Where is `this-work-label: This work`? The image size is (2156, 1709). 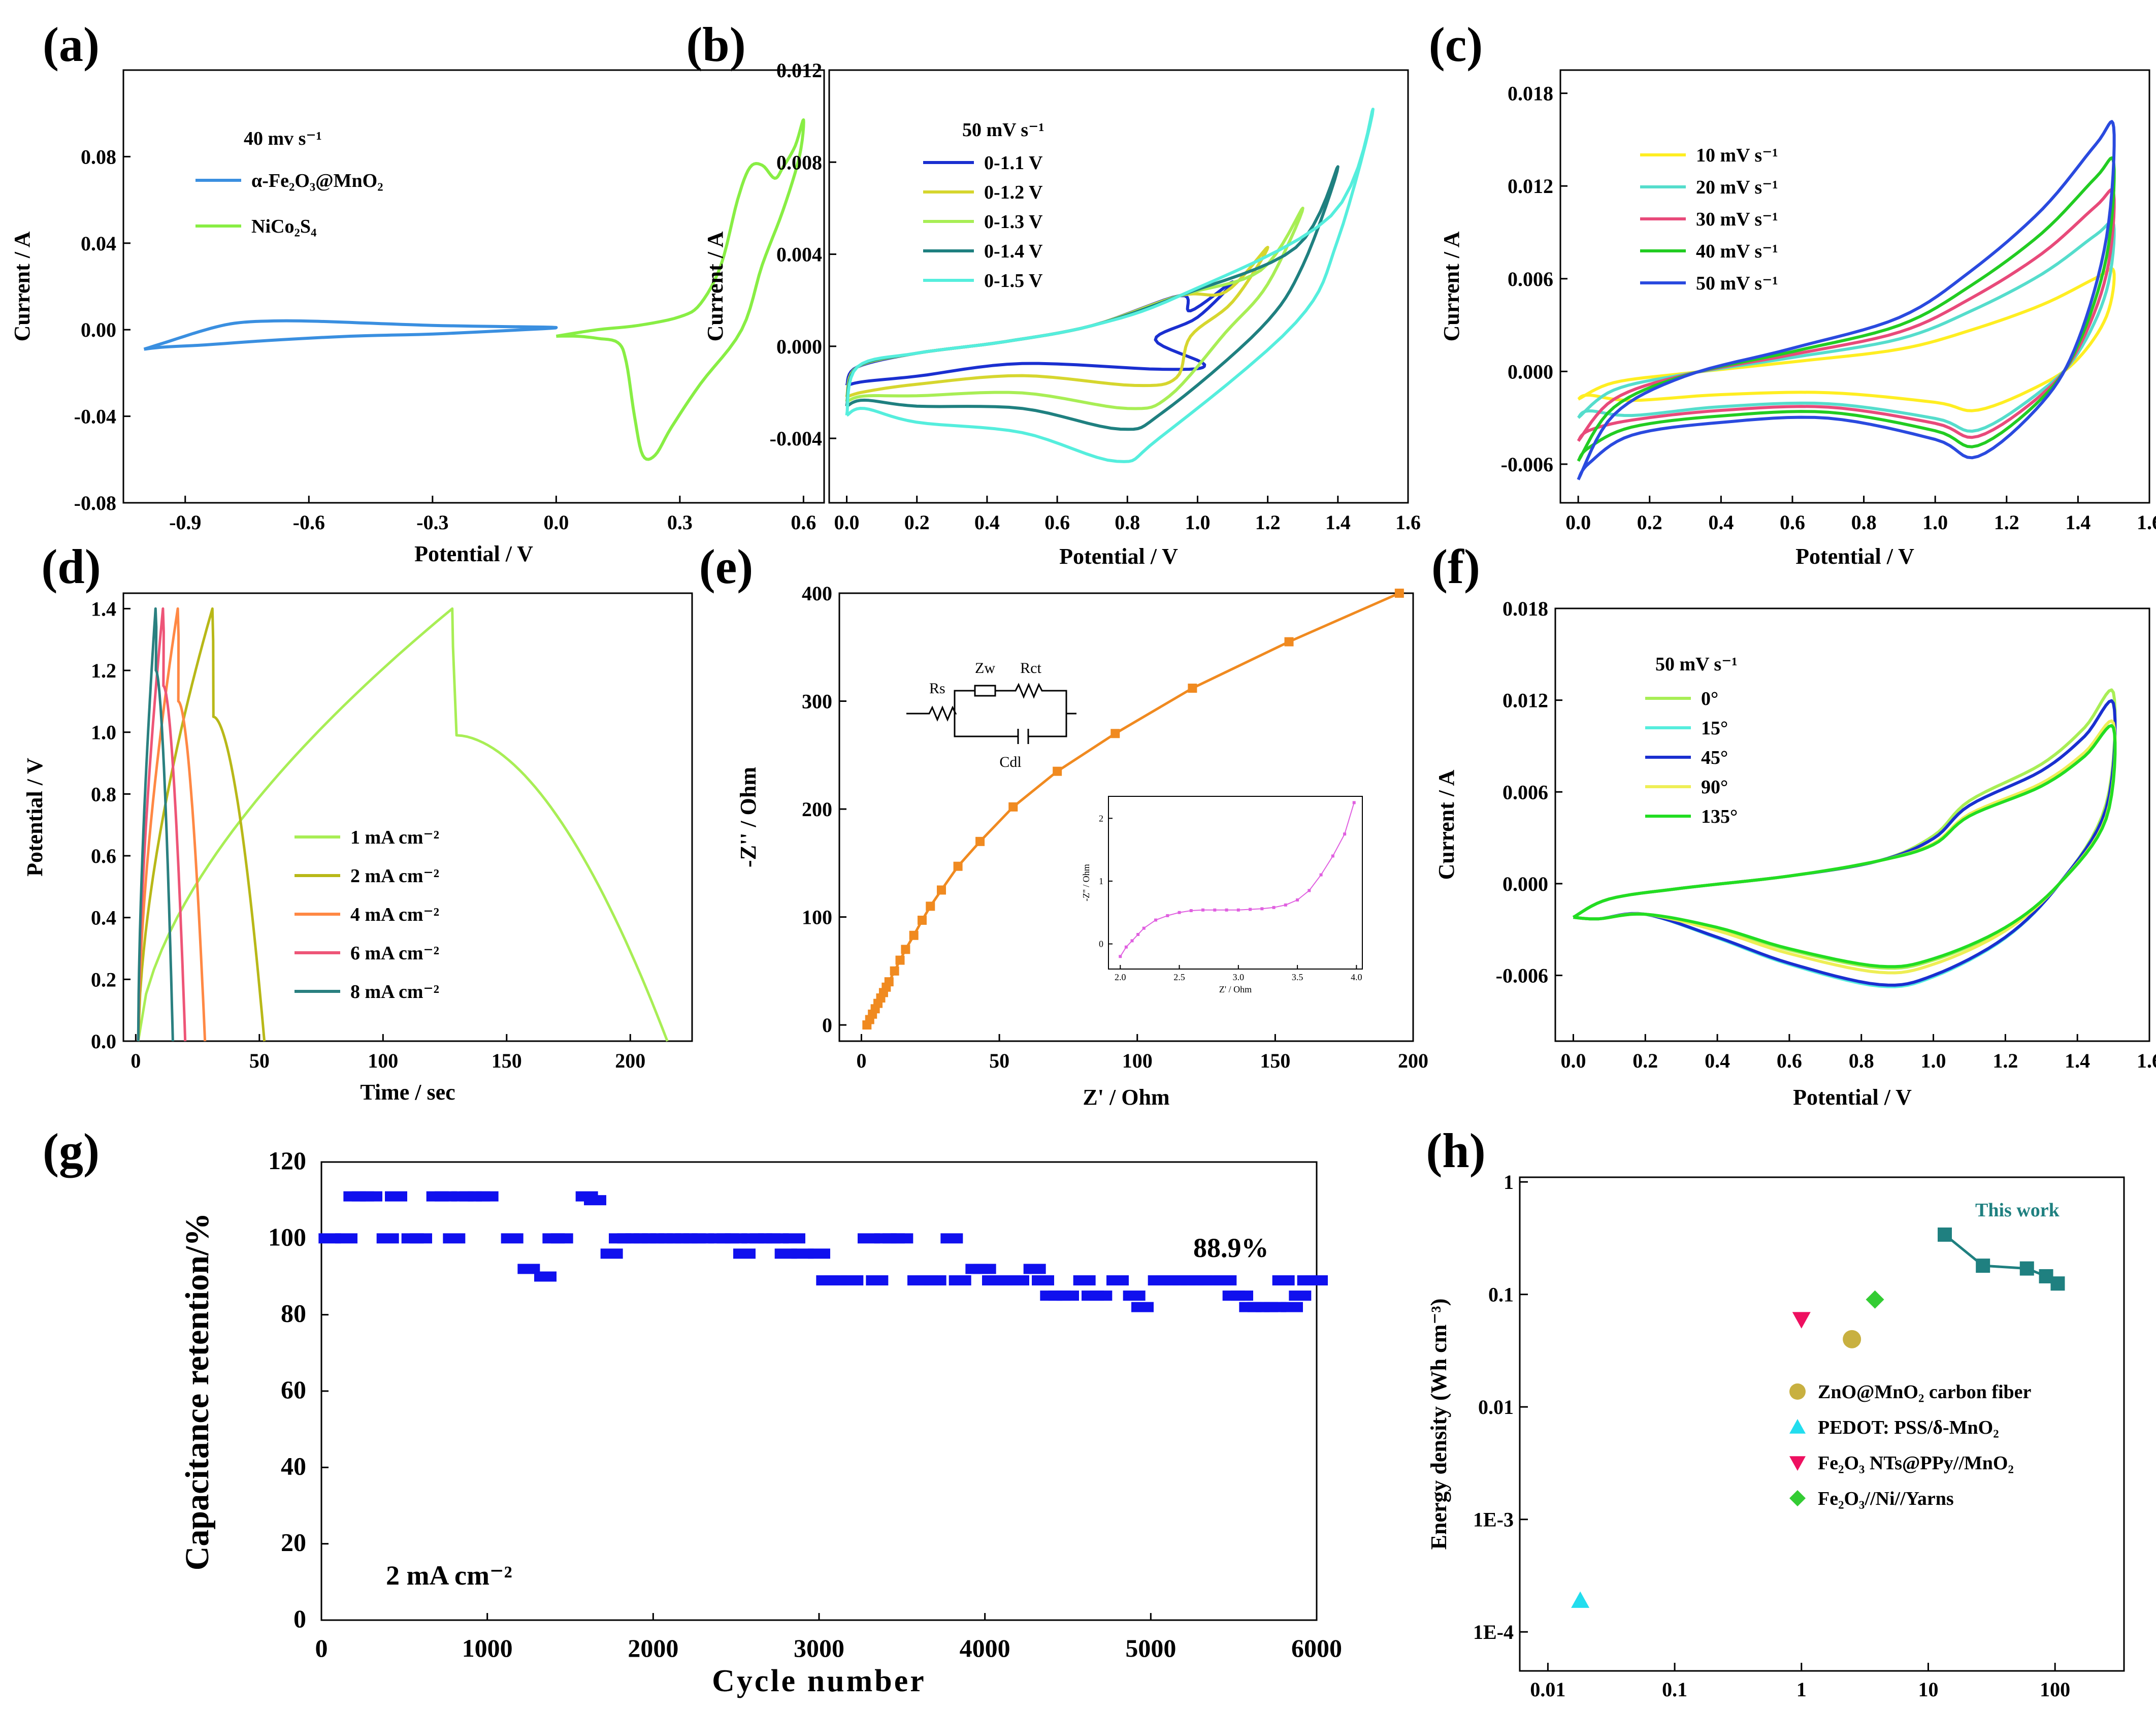 this-work-label: This work is located at coordinates (2018, 1210).